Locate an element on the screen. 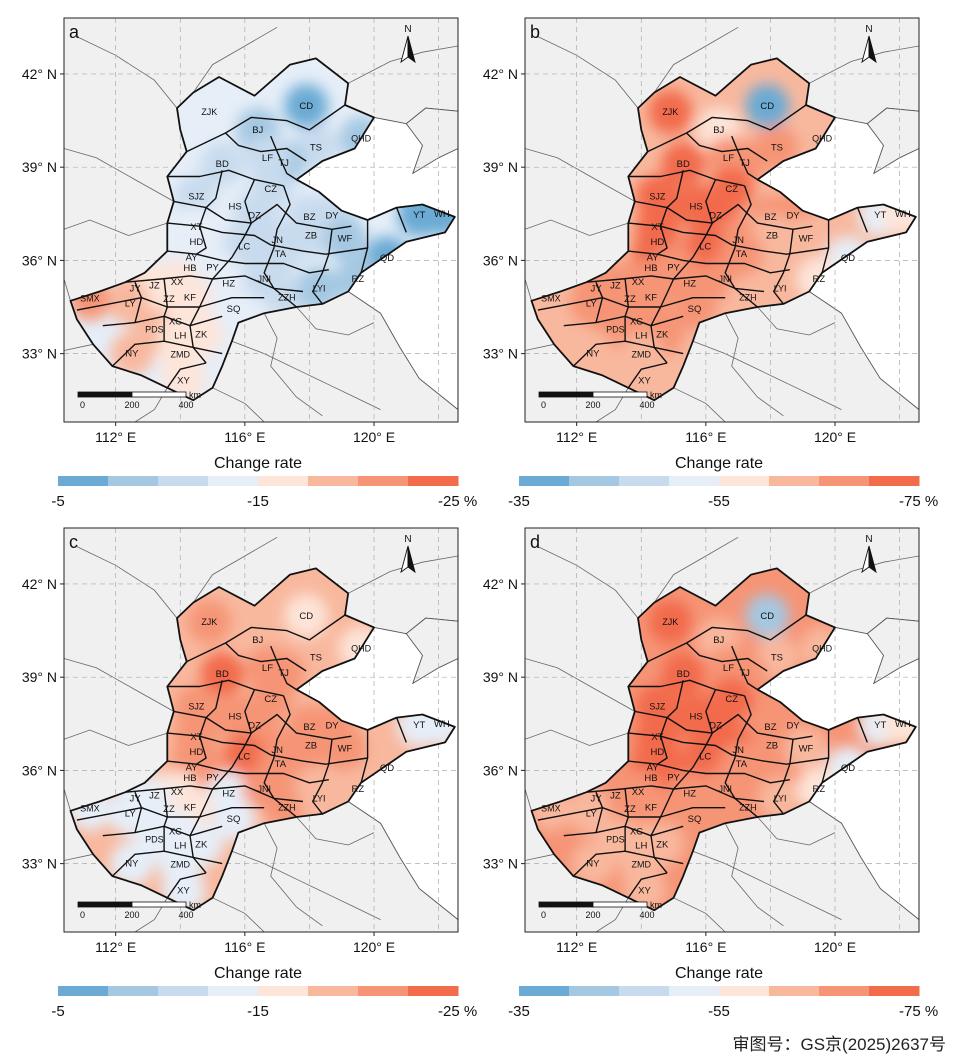 This screenshot has width=960, height=1063. lon-tick-label: 120° E is located at coordinates (374, 437).